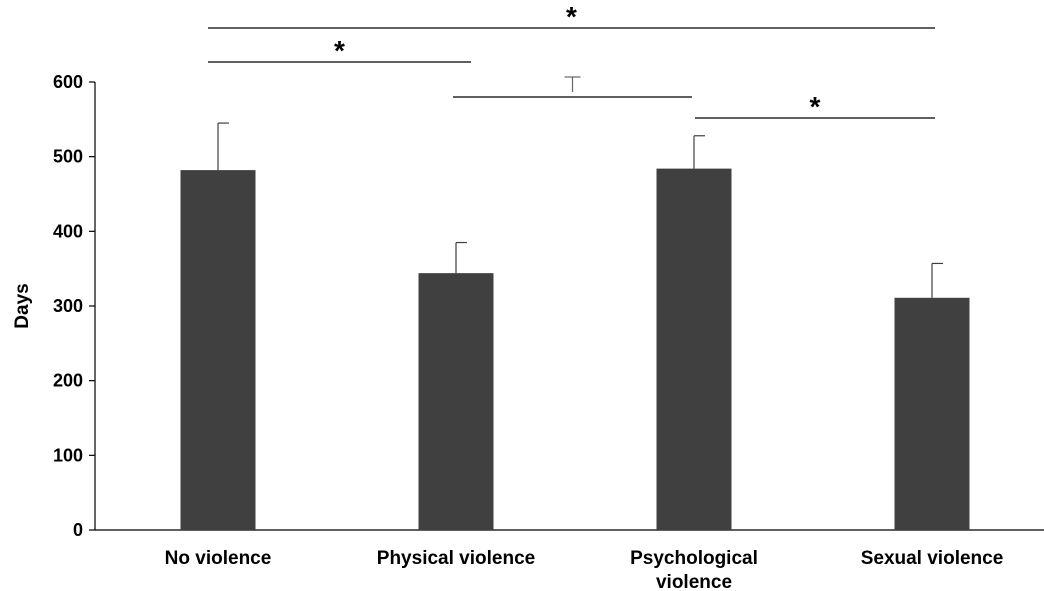 The width and height of the screenshot is (1044, 591). I want to click on y-tick-label: 100, so click(68, 455).